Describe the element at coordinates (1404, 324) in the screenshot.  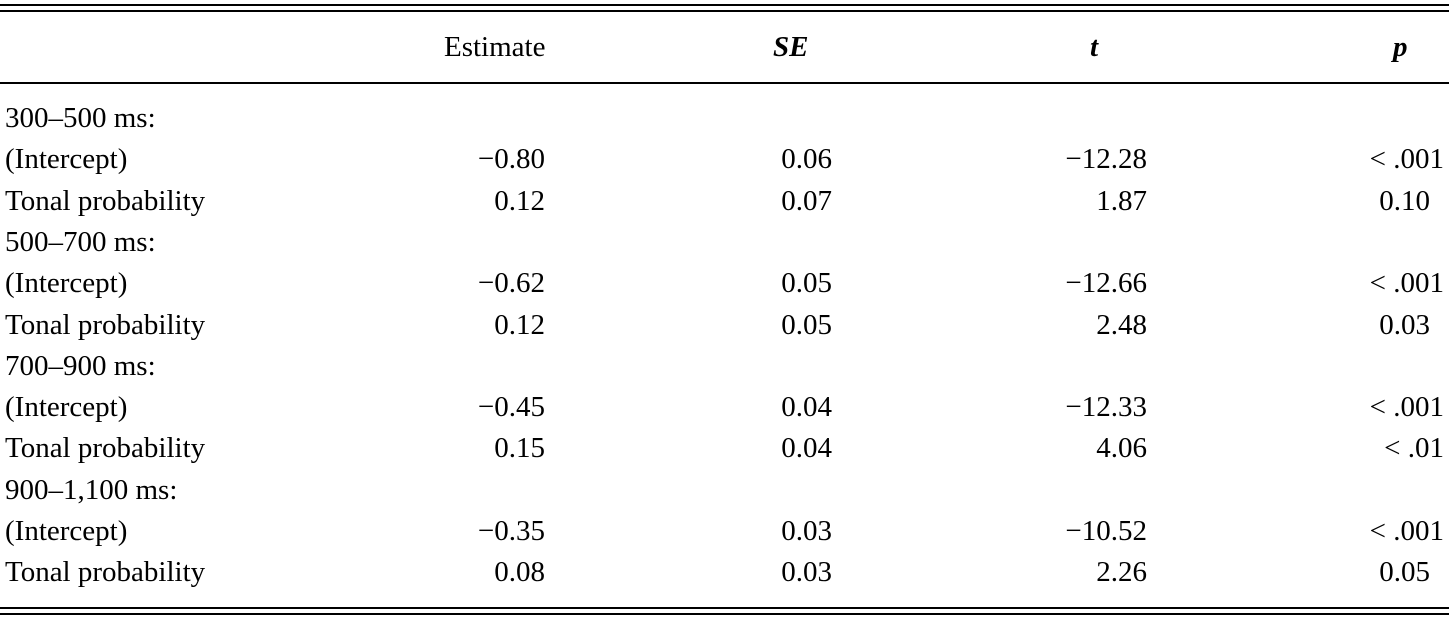
I see `p-cell: 0.03` at that location.